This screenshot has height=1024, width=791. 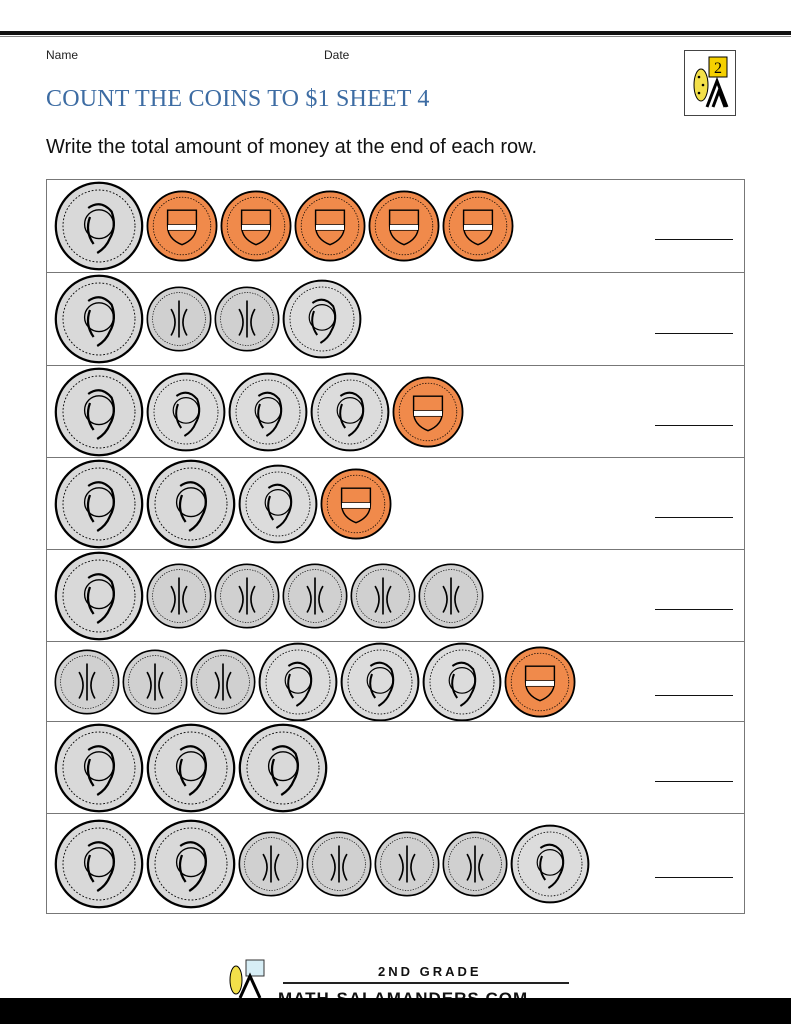 What do you see at coordinates (337, 55) in the screenshot?
I see `date-label: Date` at bounding box center [337, 55].